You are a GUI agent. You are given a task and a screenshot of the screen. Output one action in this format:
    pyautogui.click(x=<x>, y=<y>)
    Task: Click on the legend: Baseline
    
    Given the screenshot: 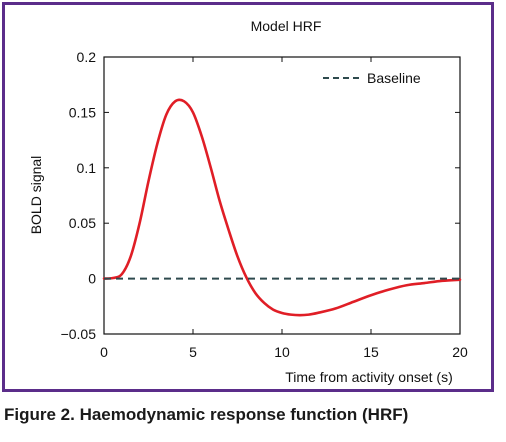 What is the action you would take?
    pyautogui.click(x=372, y=78)
    